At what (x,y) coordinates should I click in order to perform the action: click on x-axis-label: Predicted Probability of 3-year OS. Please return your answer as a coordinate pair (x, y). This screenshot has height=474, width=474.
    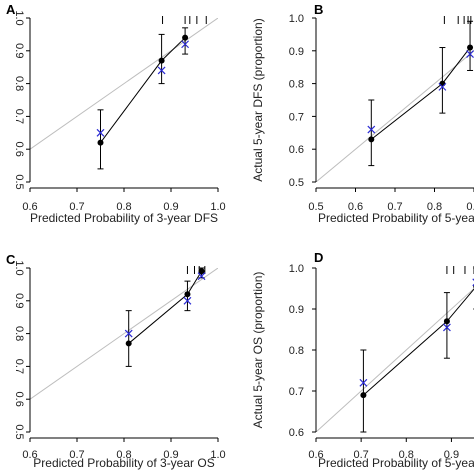
    Looking at the image, I should click on (123, 463).